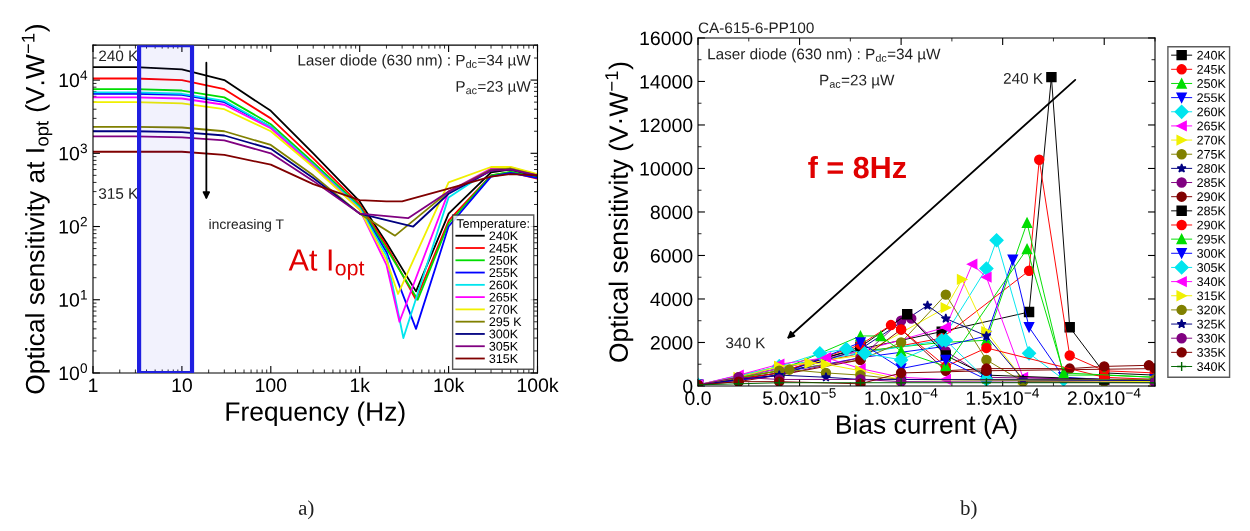 The image size is (1250, 531). I want to click on y-tick-label: 10$^{0}$, so click(73, 372).